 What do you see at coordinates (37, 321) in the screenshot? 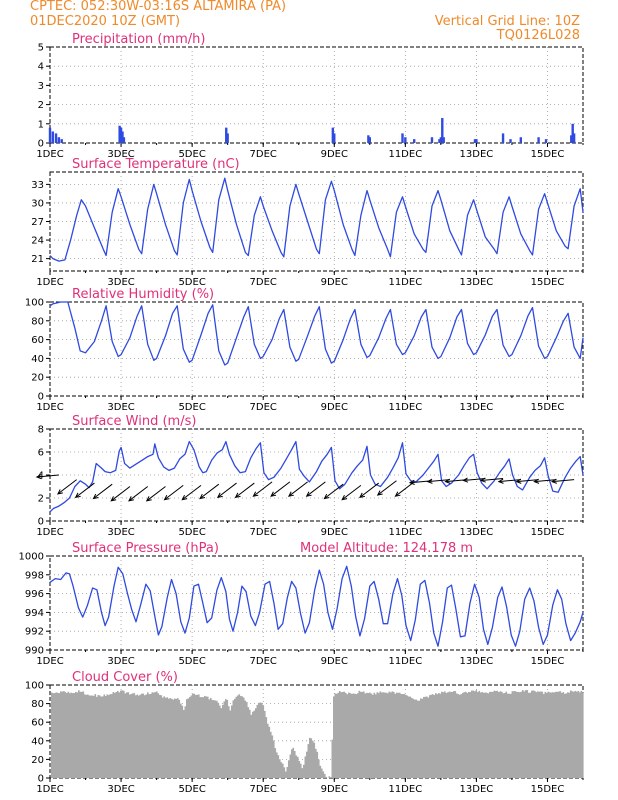
I see `humidity-ytick-label: 80` at bounding box center [37, 321].